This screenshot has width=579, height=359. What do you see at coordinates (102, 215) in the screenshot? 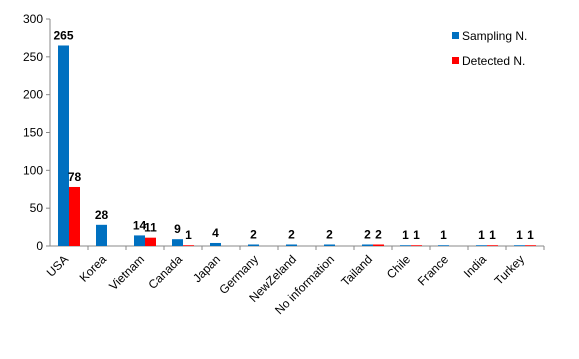
I see `value-label: 28` at bounding box center [102, 215].